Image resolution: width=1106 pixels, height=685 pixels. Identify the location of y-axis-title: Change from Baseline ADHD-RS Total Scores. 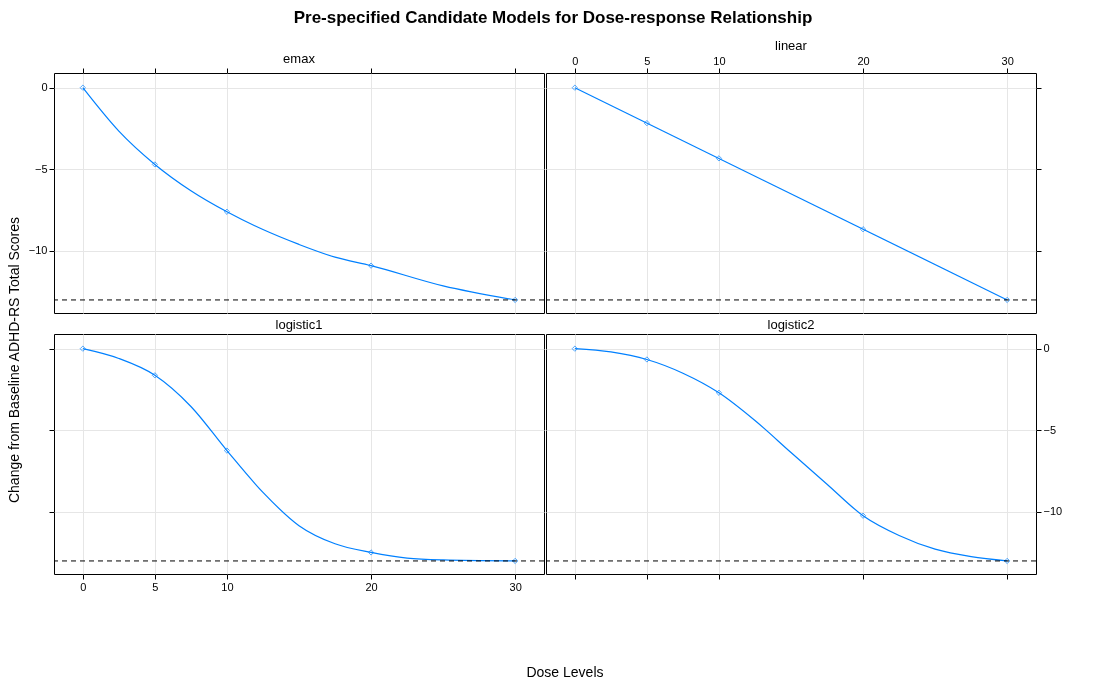
(14, 360).